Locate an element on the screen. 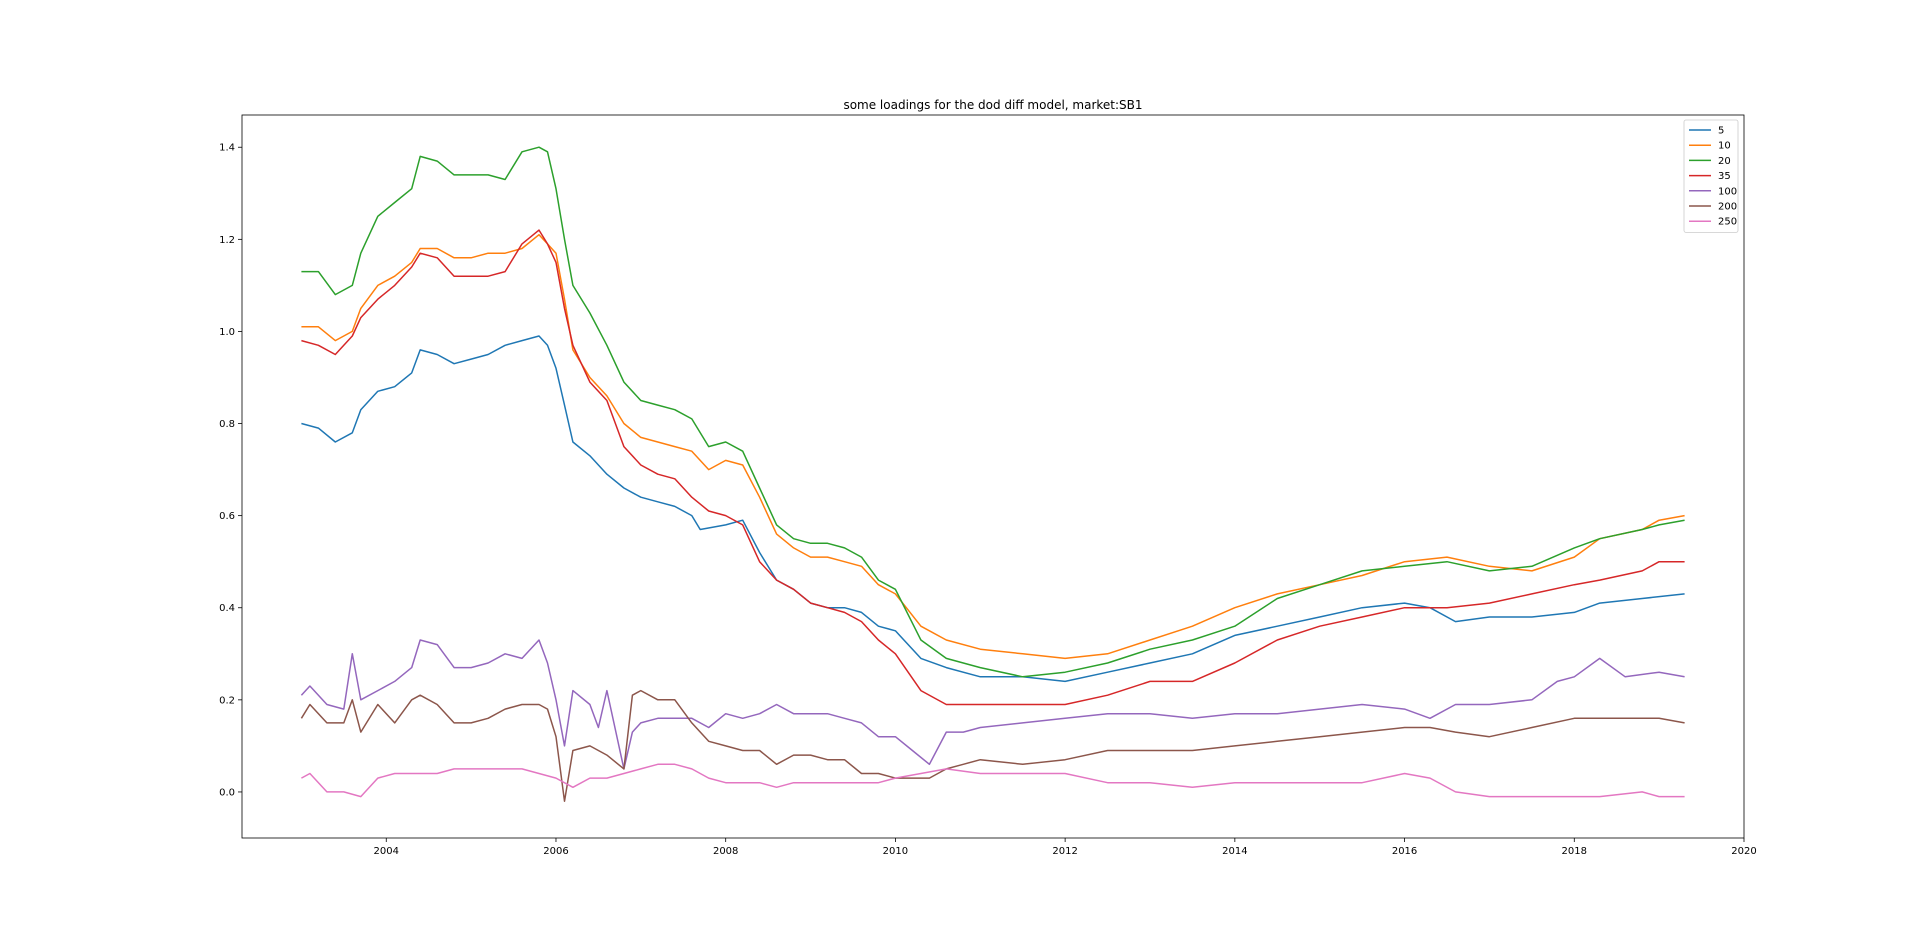 This screenshot has width=1920, height=949. x-tick-label: 2004 is located at coordinates (386, 851).